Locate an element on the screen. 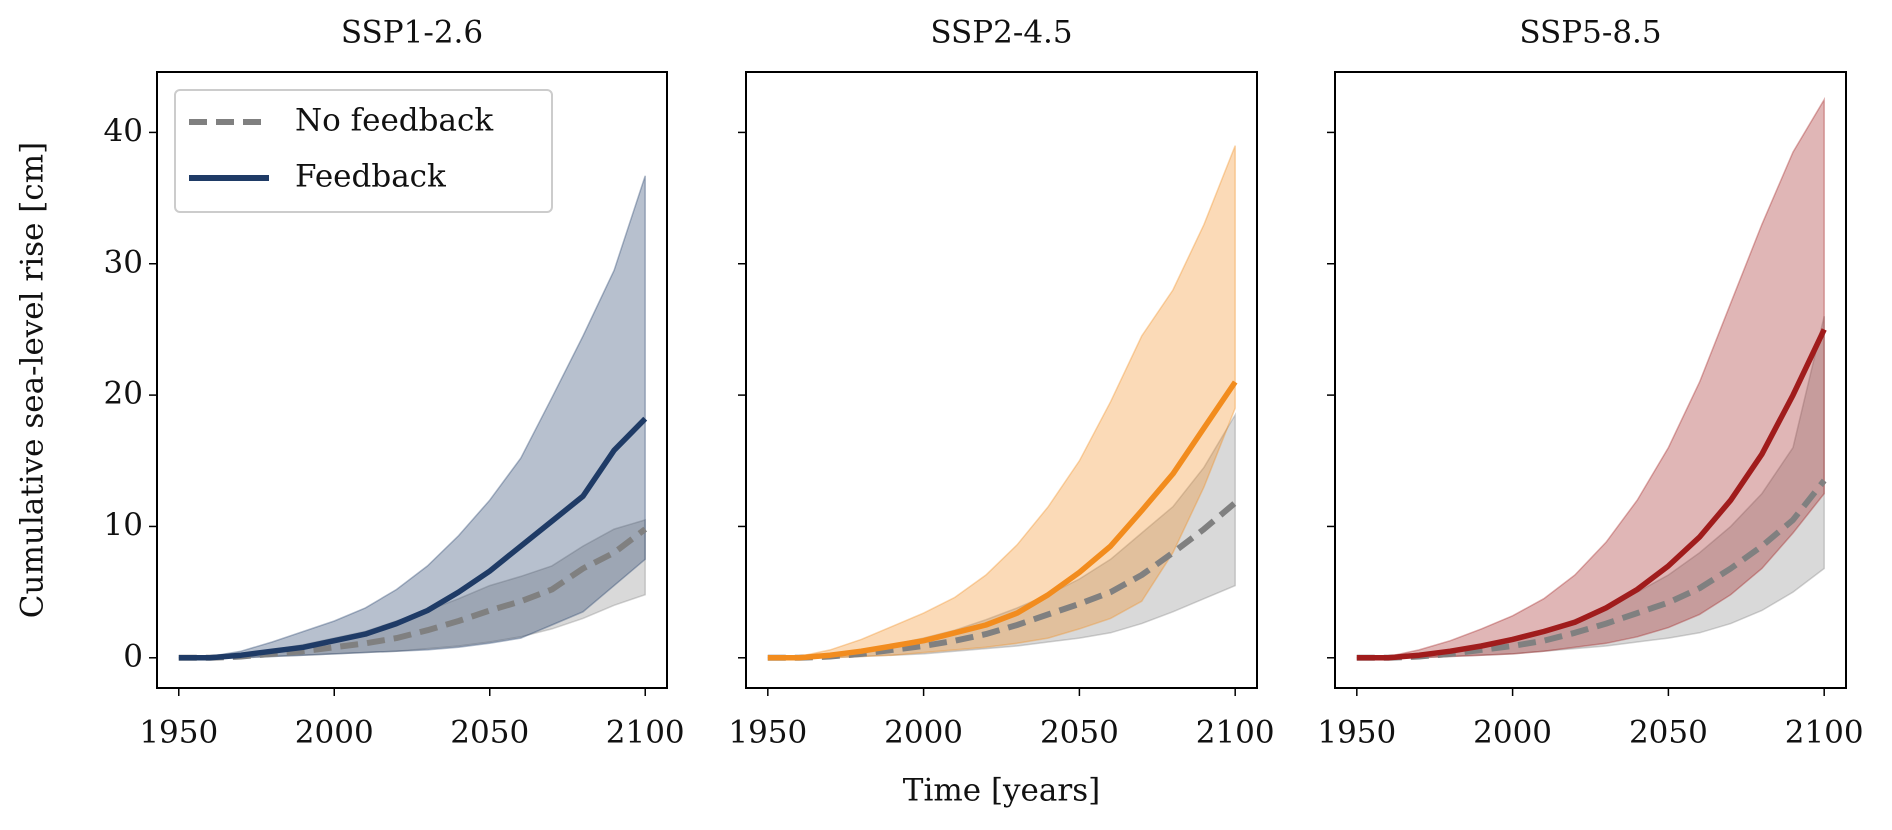  y-tick-label: 30 is located at coordinates (123, 262).